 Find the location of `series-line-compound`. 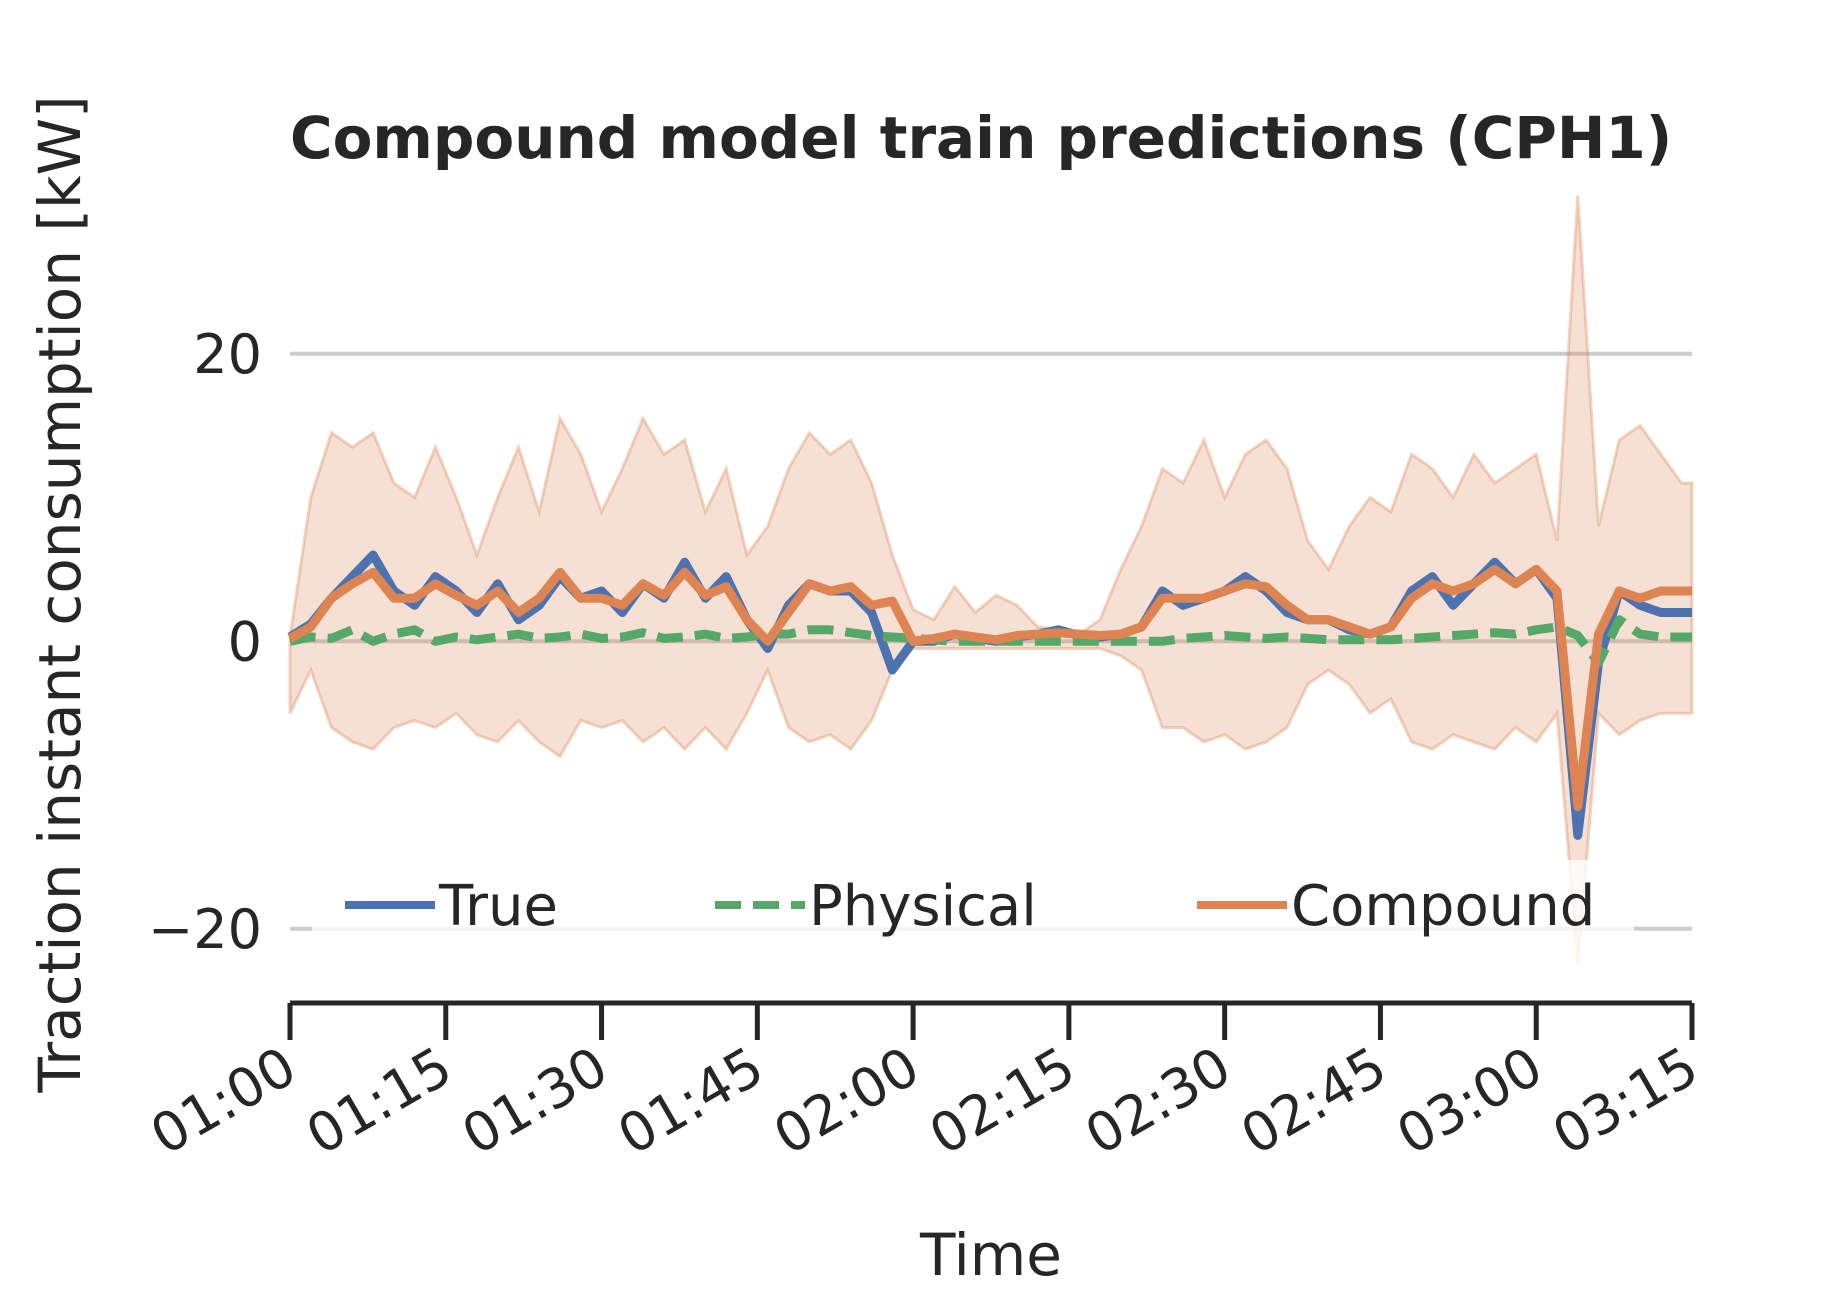

series-line-compound is located at coordinates (989, 688).